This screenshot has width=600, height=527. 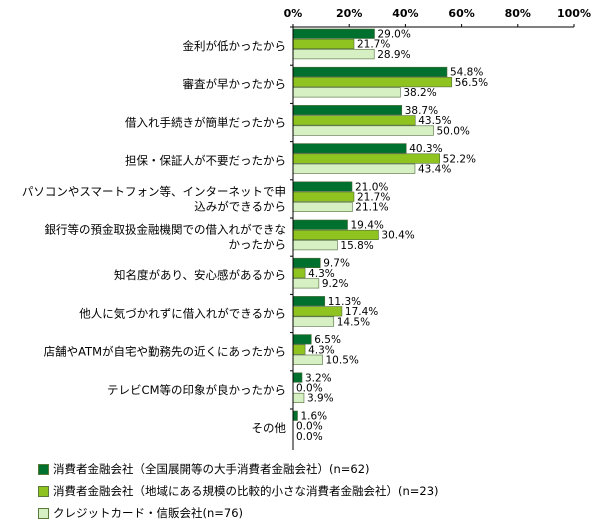 I want to click on data-label: 6.5%, so click(x=327, y=340).